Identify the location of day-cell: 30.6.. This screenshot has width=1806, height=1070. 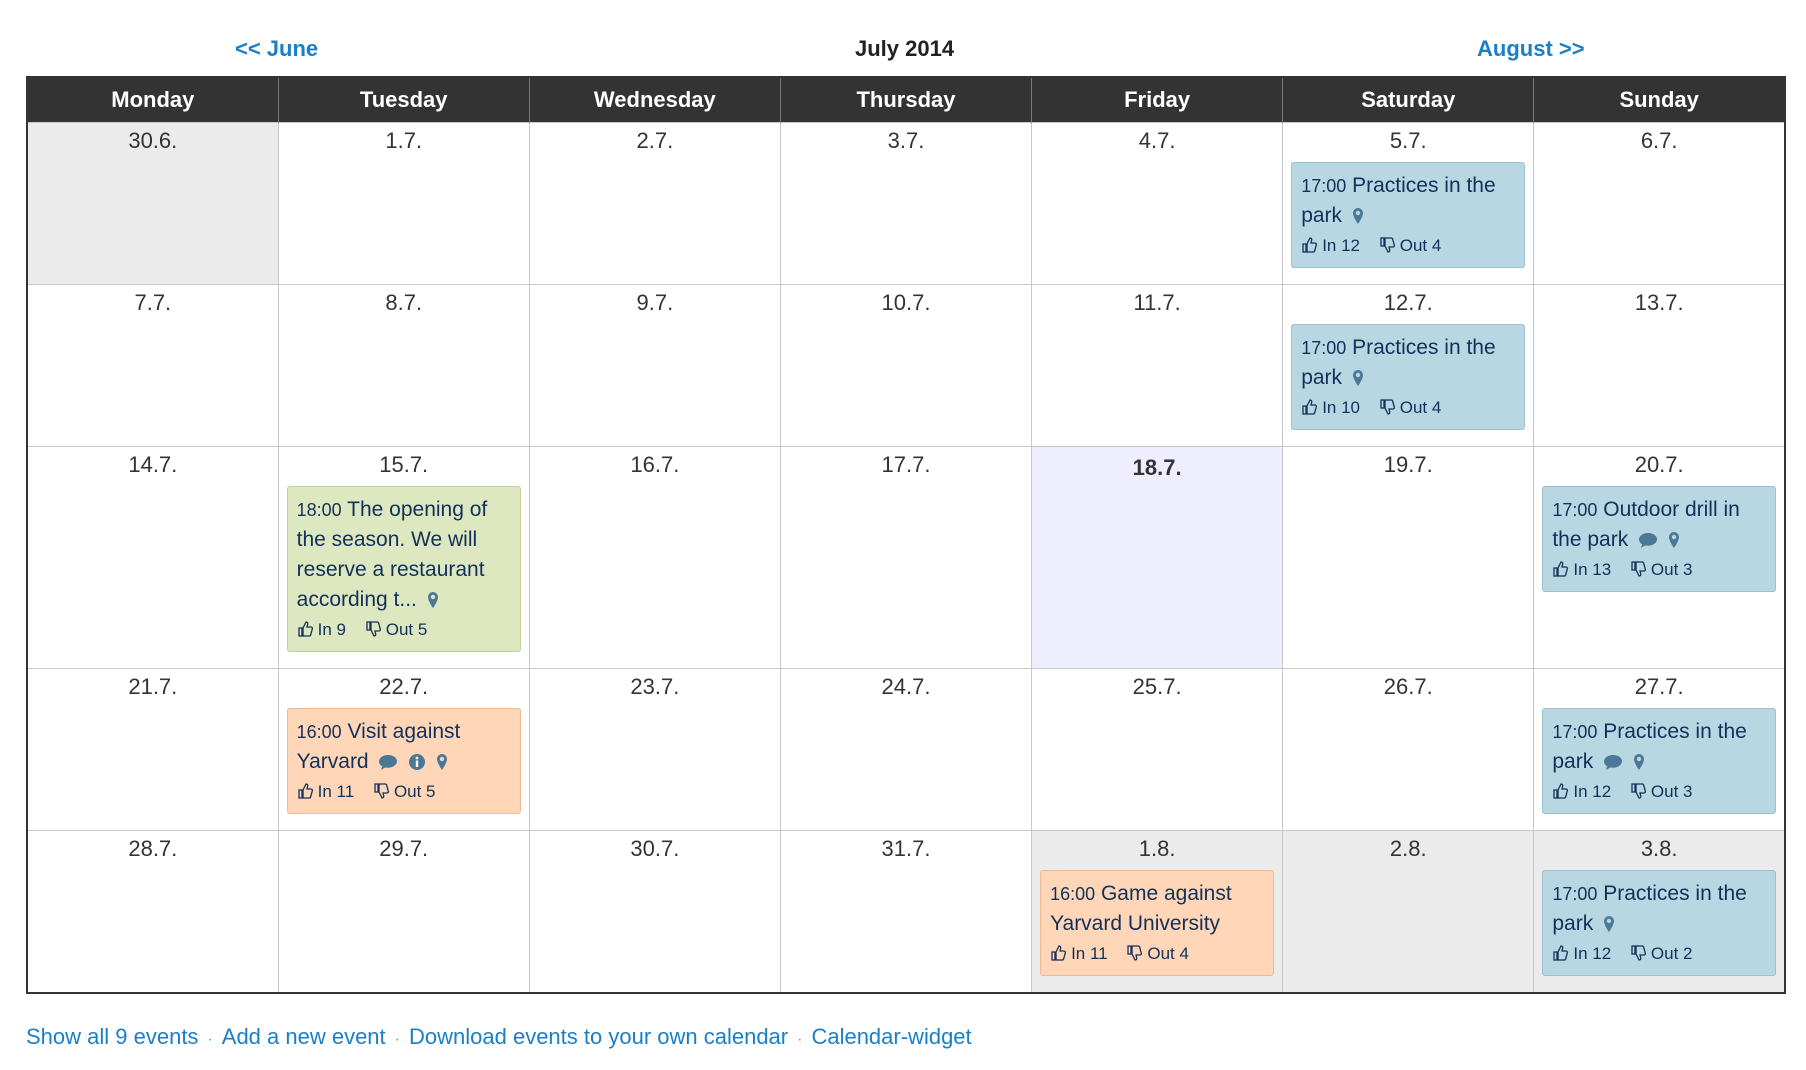
(152, 203).